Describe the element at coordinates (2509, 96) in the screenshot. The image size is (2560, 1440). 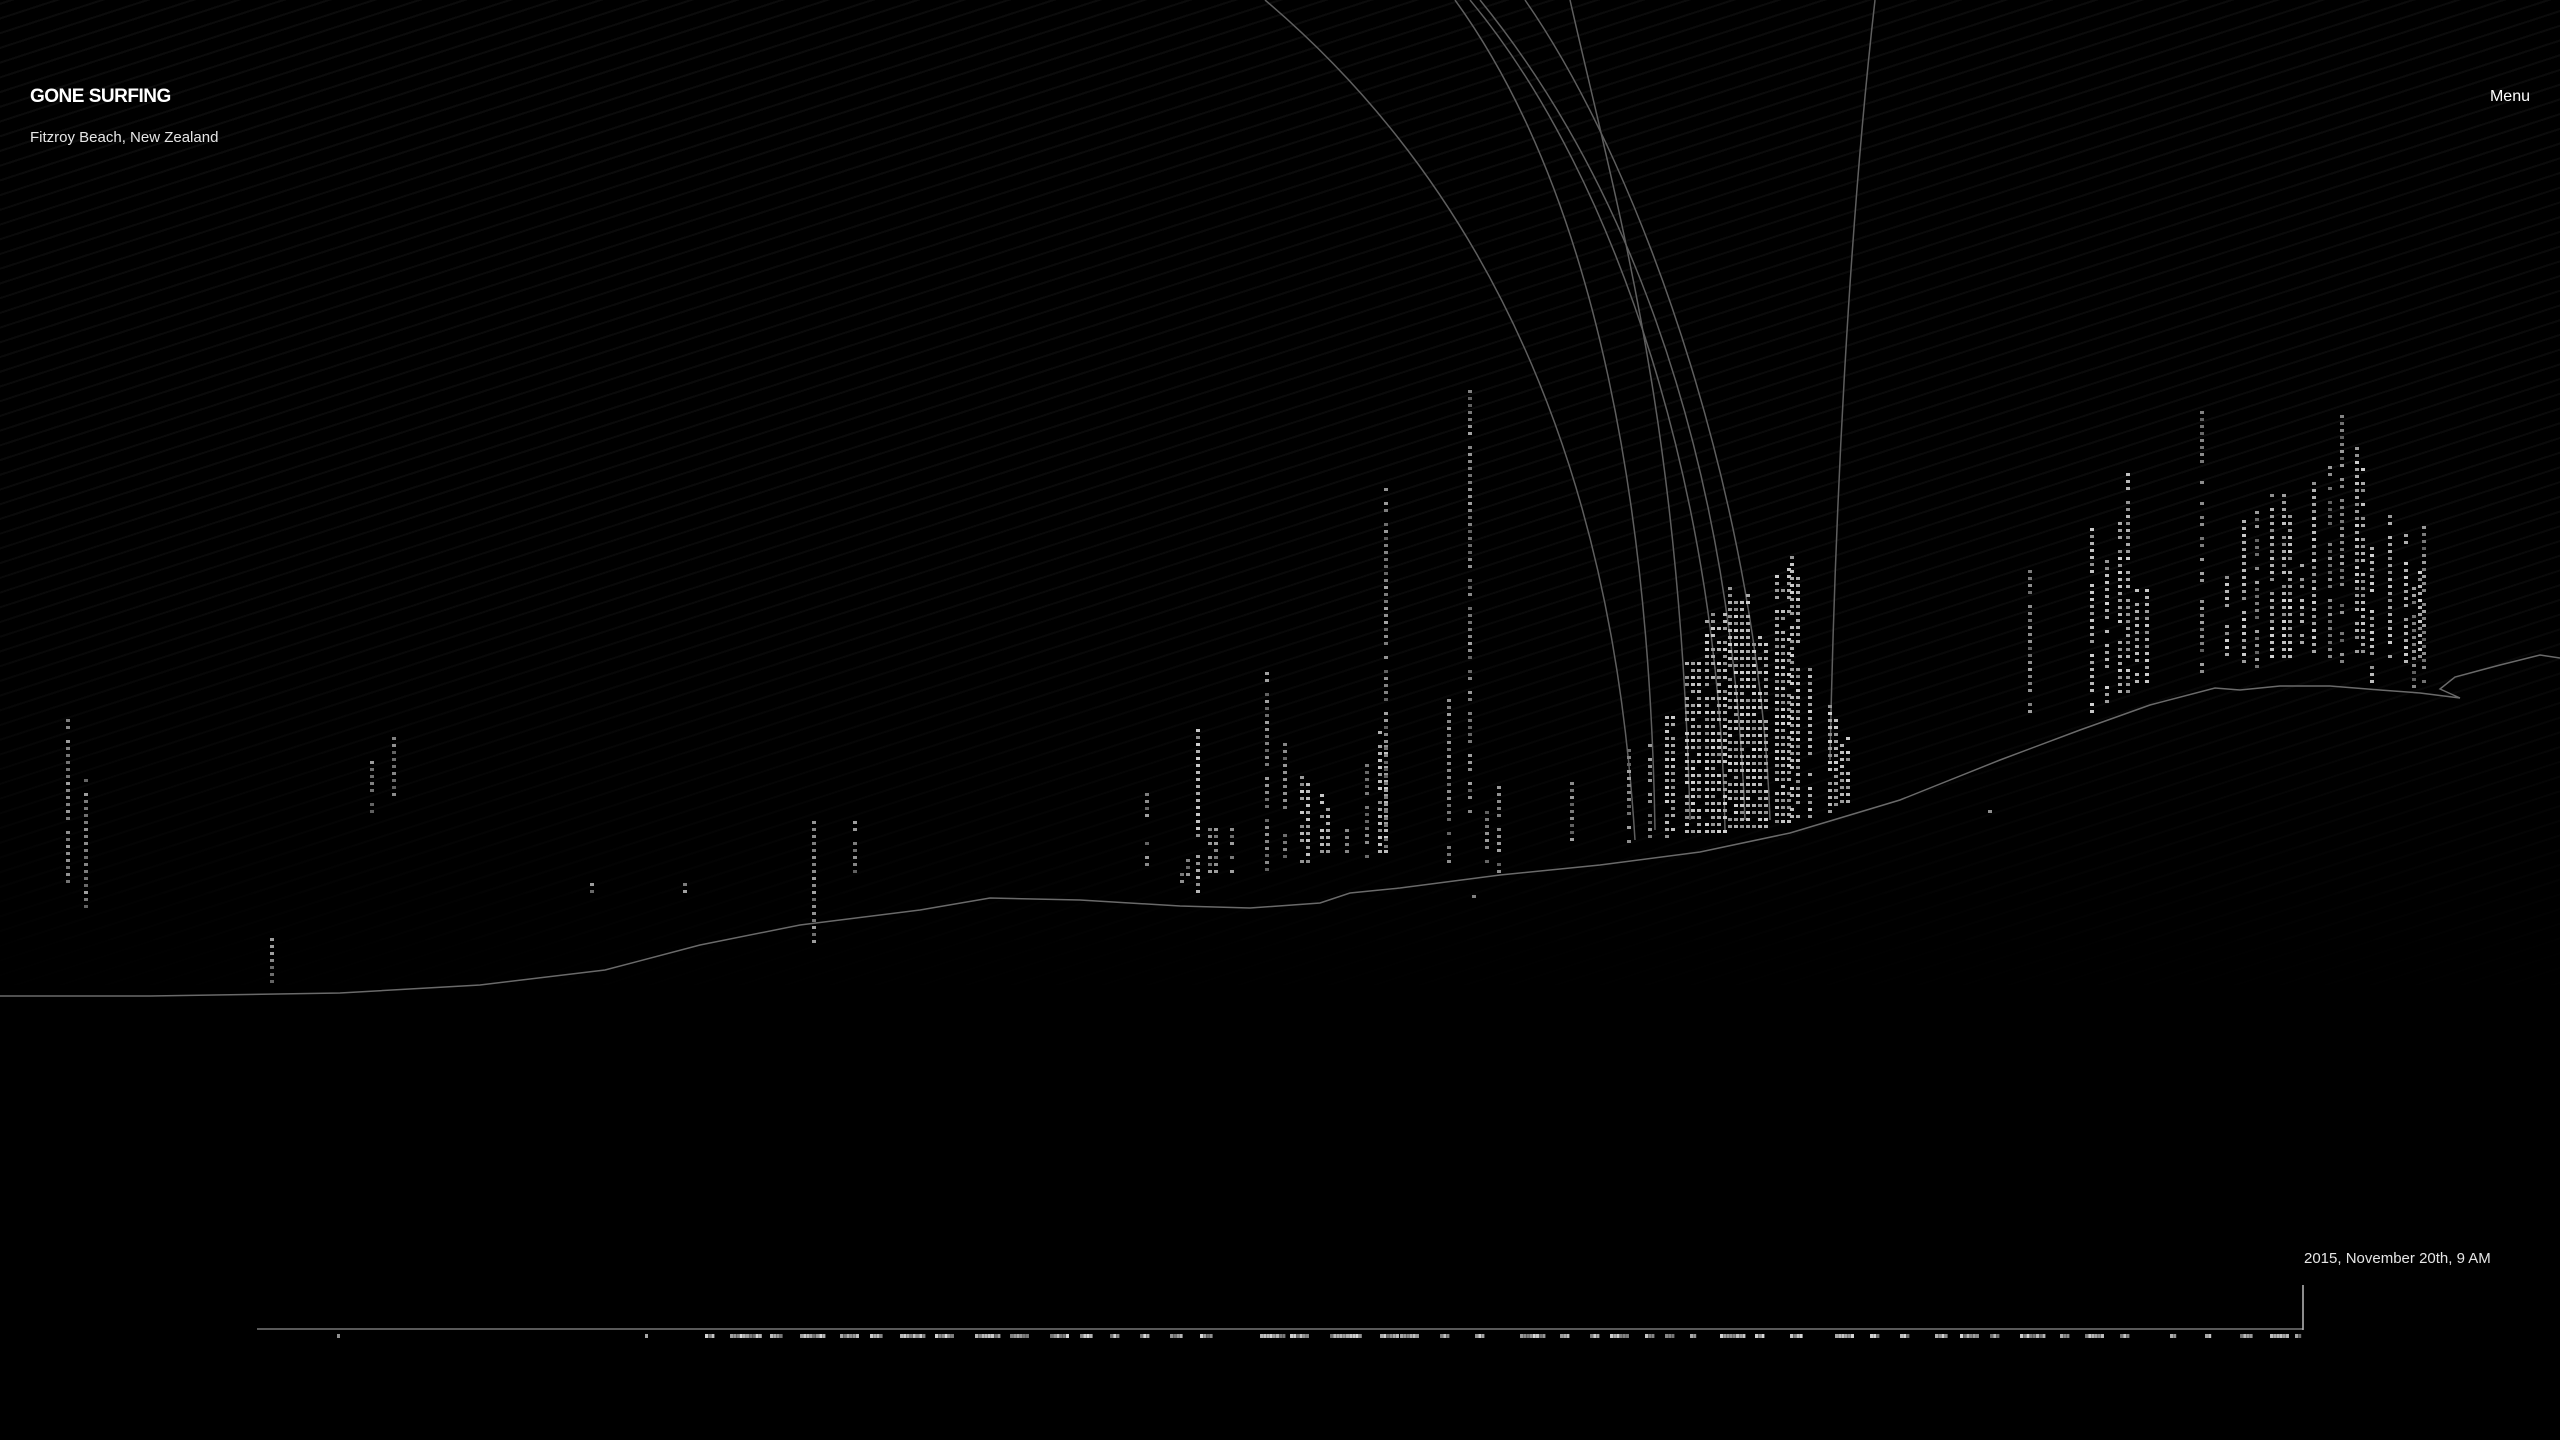
I see `menu-button: Menu` at that location.